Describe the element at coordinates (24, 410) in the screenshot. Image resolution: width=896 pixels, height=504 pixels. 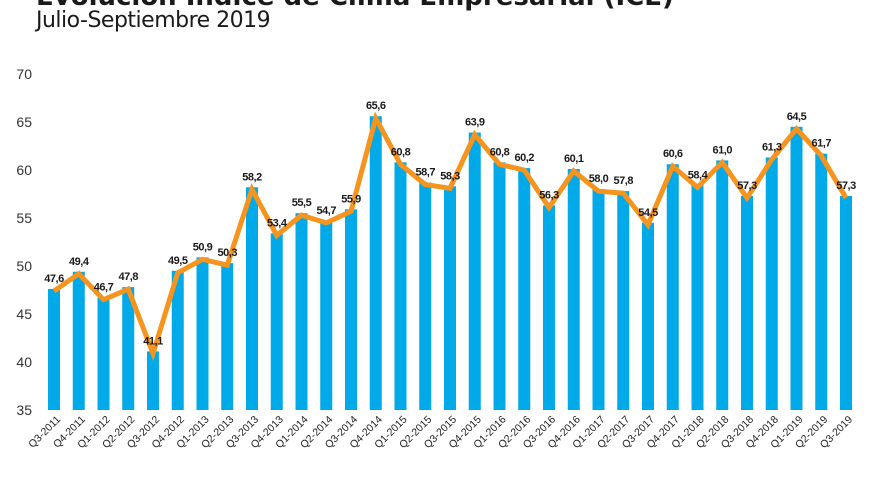
I see `y-tick-label: 35` at that location.